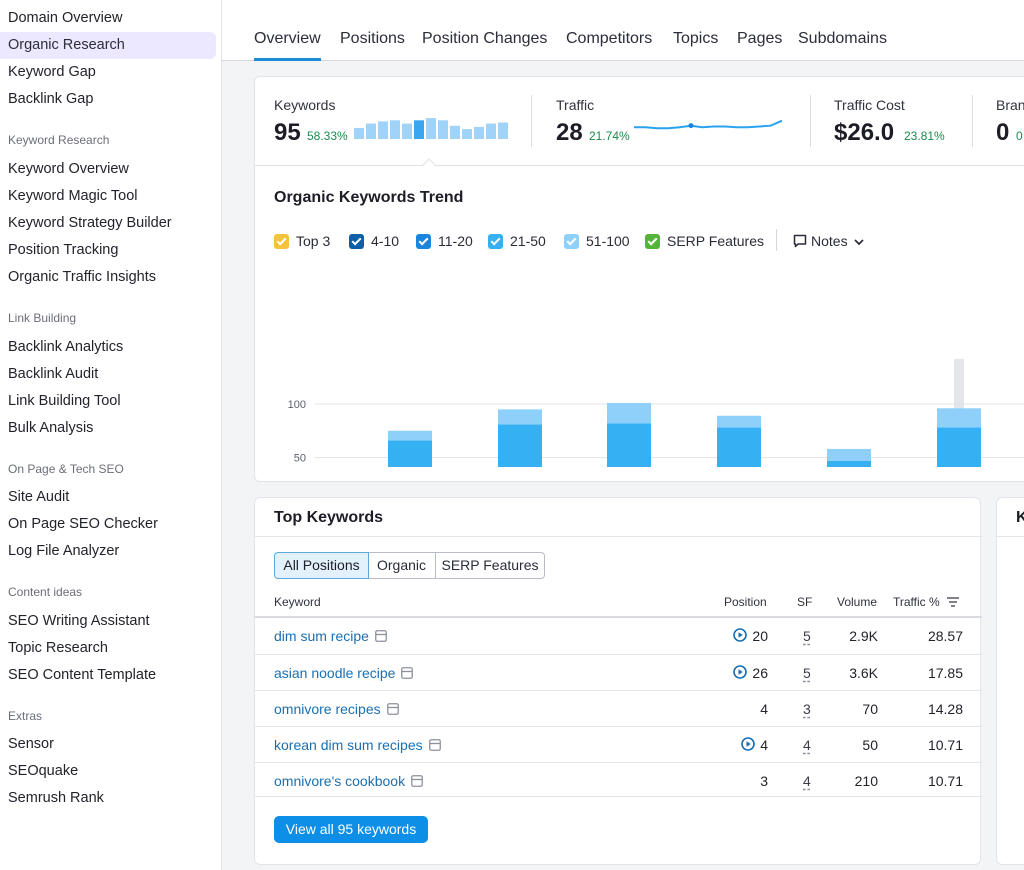 The image size is (1024, 870). I want to click on position-value: 20, so click(760, 636).